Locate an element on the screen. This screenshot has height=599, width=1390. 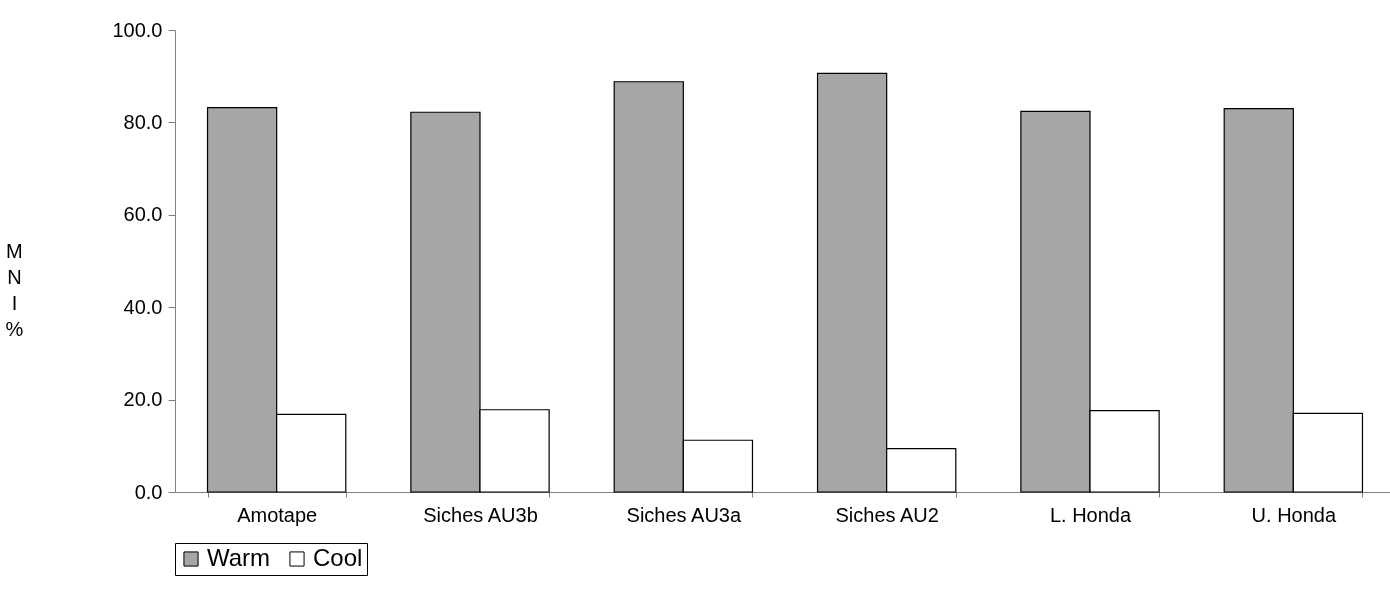
y-tick-label: 40.0 is located at coordinates (143, 306).